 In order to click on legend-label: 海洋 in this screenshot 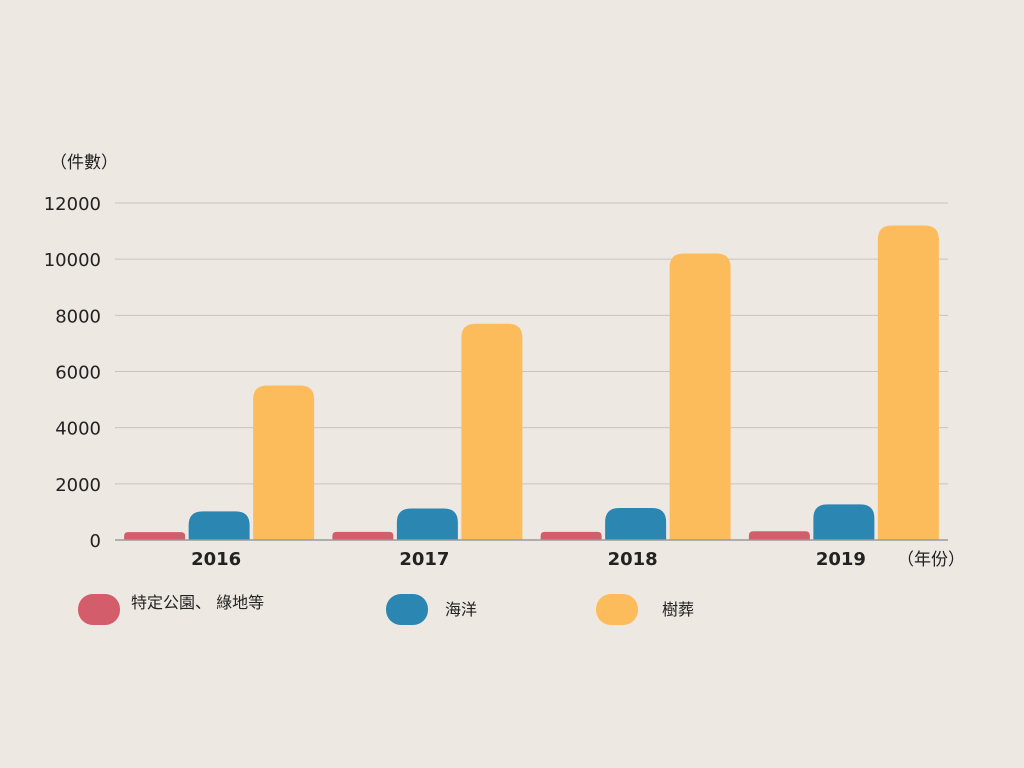, I will do `click(461, 609)`.